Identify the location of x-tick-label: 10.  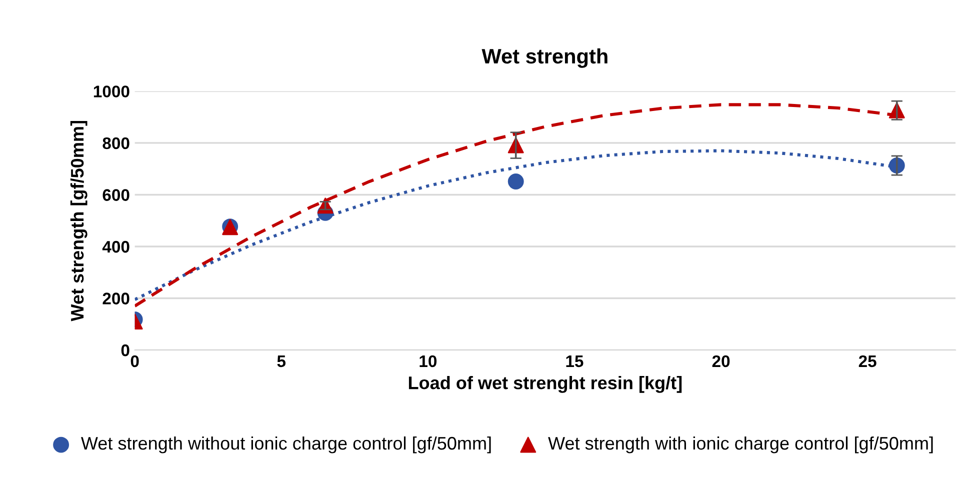
(428, 361).